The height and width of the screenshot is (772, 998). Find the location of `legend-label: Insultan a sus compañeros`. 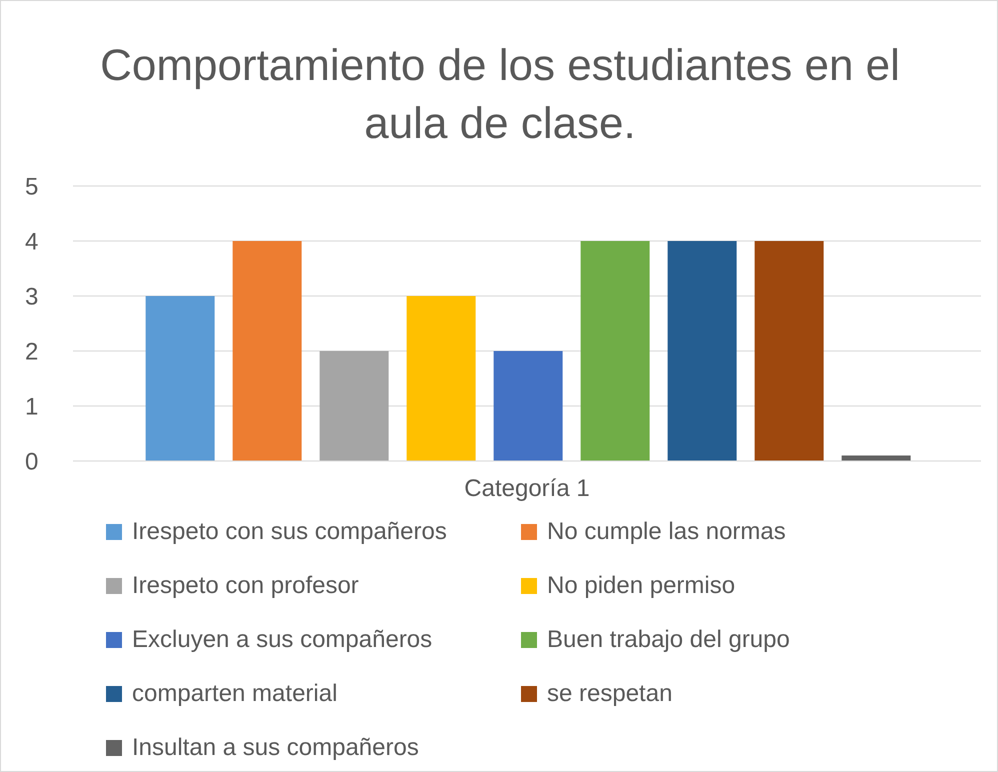

legend-label: Insultan a sus compañeros is located at coordinates (275, 748).